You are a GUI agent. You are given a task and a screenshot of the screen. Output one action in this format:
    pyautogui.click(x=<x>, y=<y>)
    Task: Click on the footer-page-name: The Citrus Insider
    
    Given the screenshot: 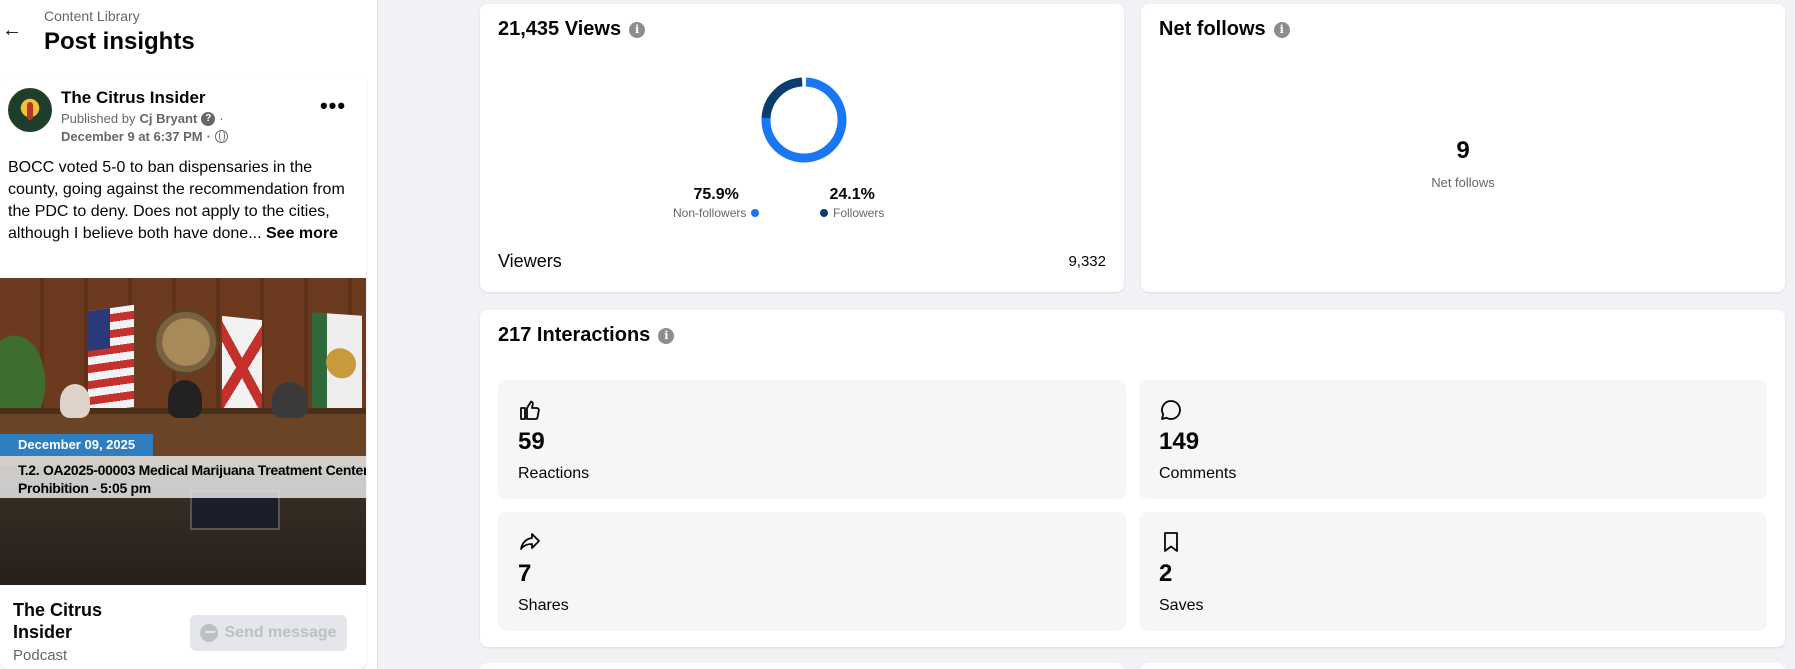 What is the action you would take?
    pyautogui.click(x=58, y=621)
    